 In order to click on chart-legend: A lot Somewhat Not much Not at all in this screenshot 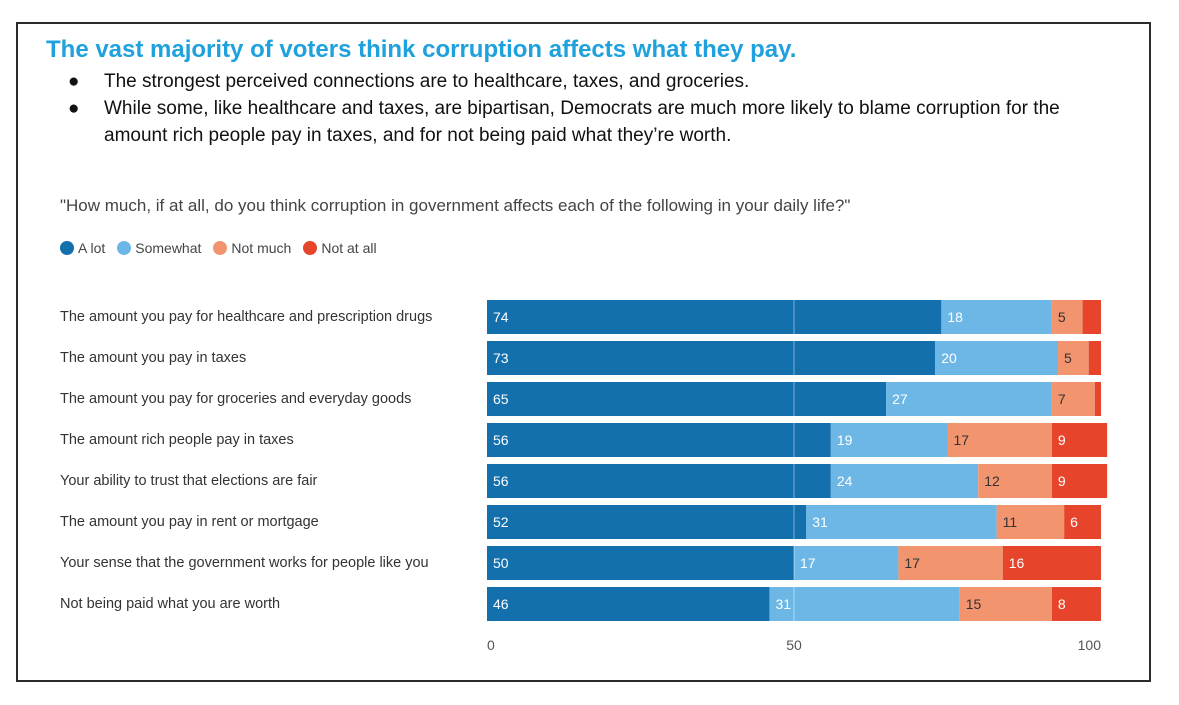, I will do `click(224, 248)`.